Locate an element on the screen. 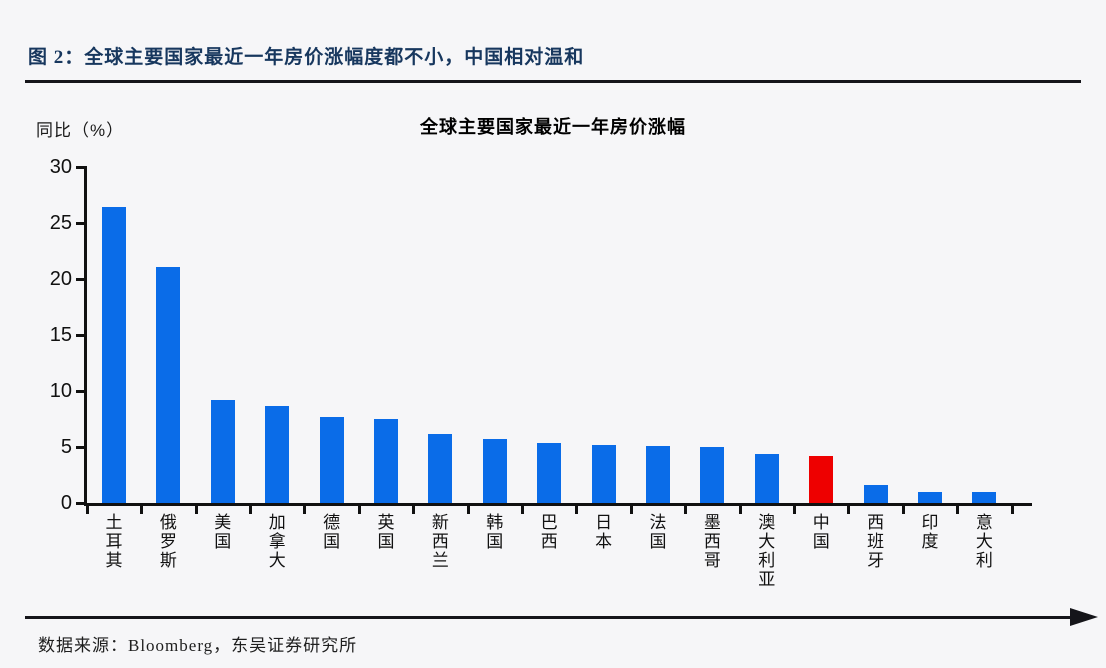  y-tick-label: 0 is located at coordinates (66, 503).